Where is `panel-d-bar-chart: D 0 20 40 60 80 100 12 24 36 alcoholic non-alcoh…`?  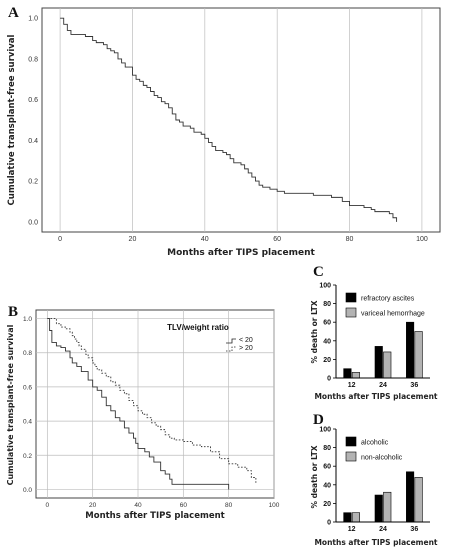 panel-d-bar-chart: D 0 20 40 60 80 100 12 24 36 alcoholic non-alcoh… is located at coordinates (374, 479).